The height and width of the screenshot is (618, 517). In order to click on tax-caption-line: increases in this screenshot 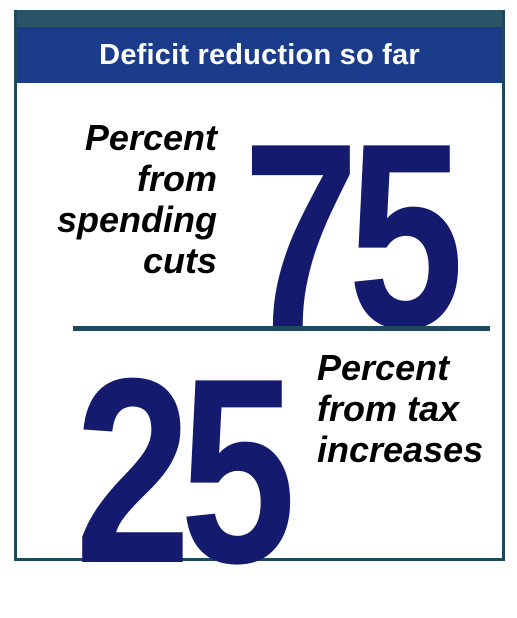, I will do `click(400, 449)`.